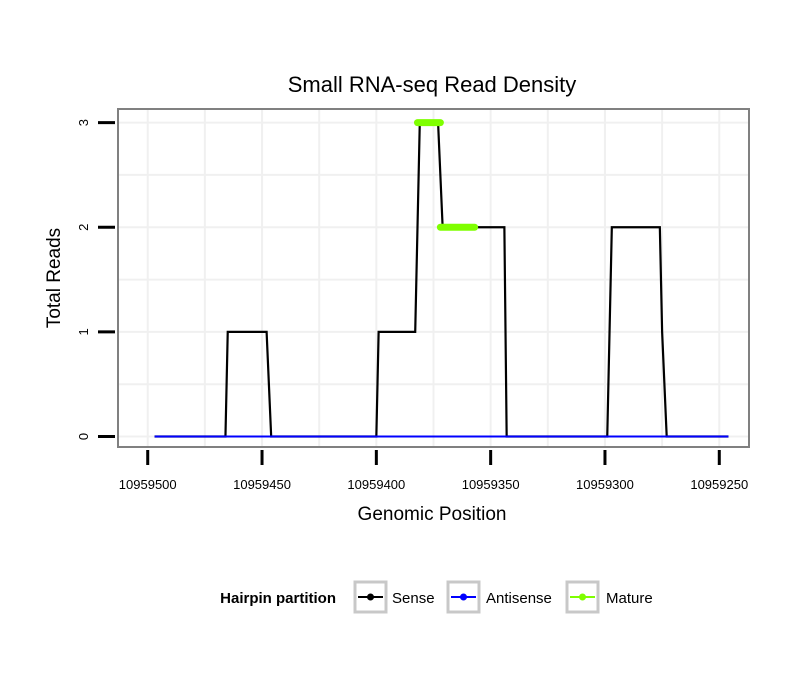  Describe the element at coordinates (436, 597) in the screenshot. I see `legend: Hairpin partition Sense Antisense Mature` at that location.